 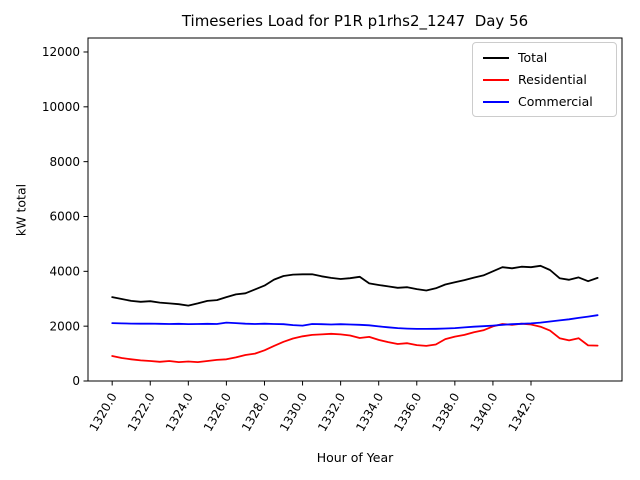 I want to click on x-tick-label: 1328.0, so click(x=255, y=412).